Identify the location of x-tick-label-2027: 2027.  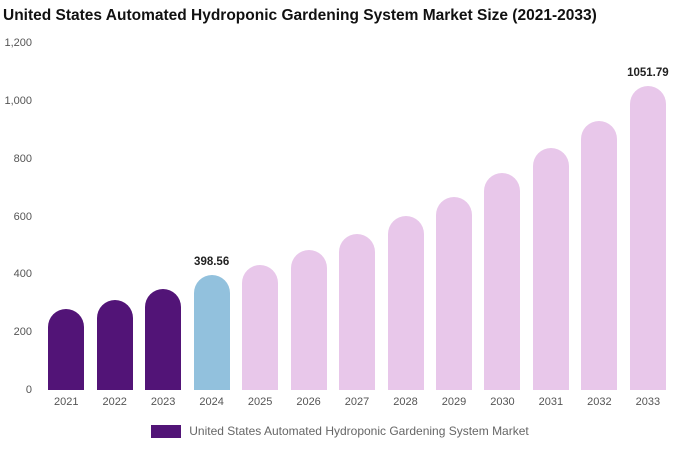
(357, 402).